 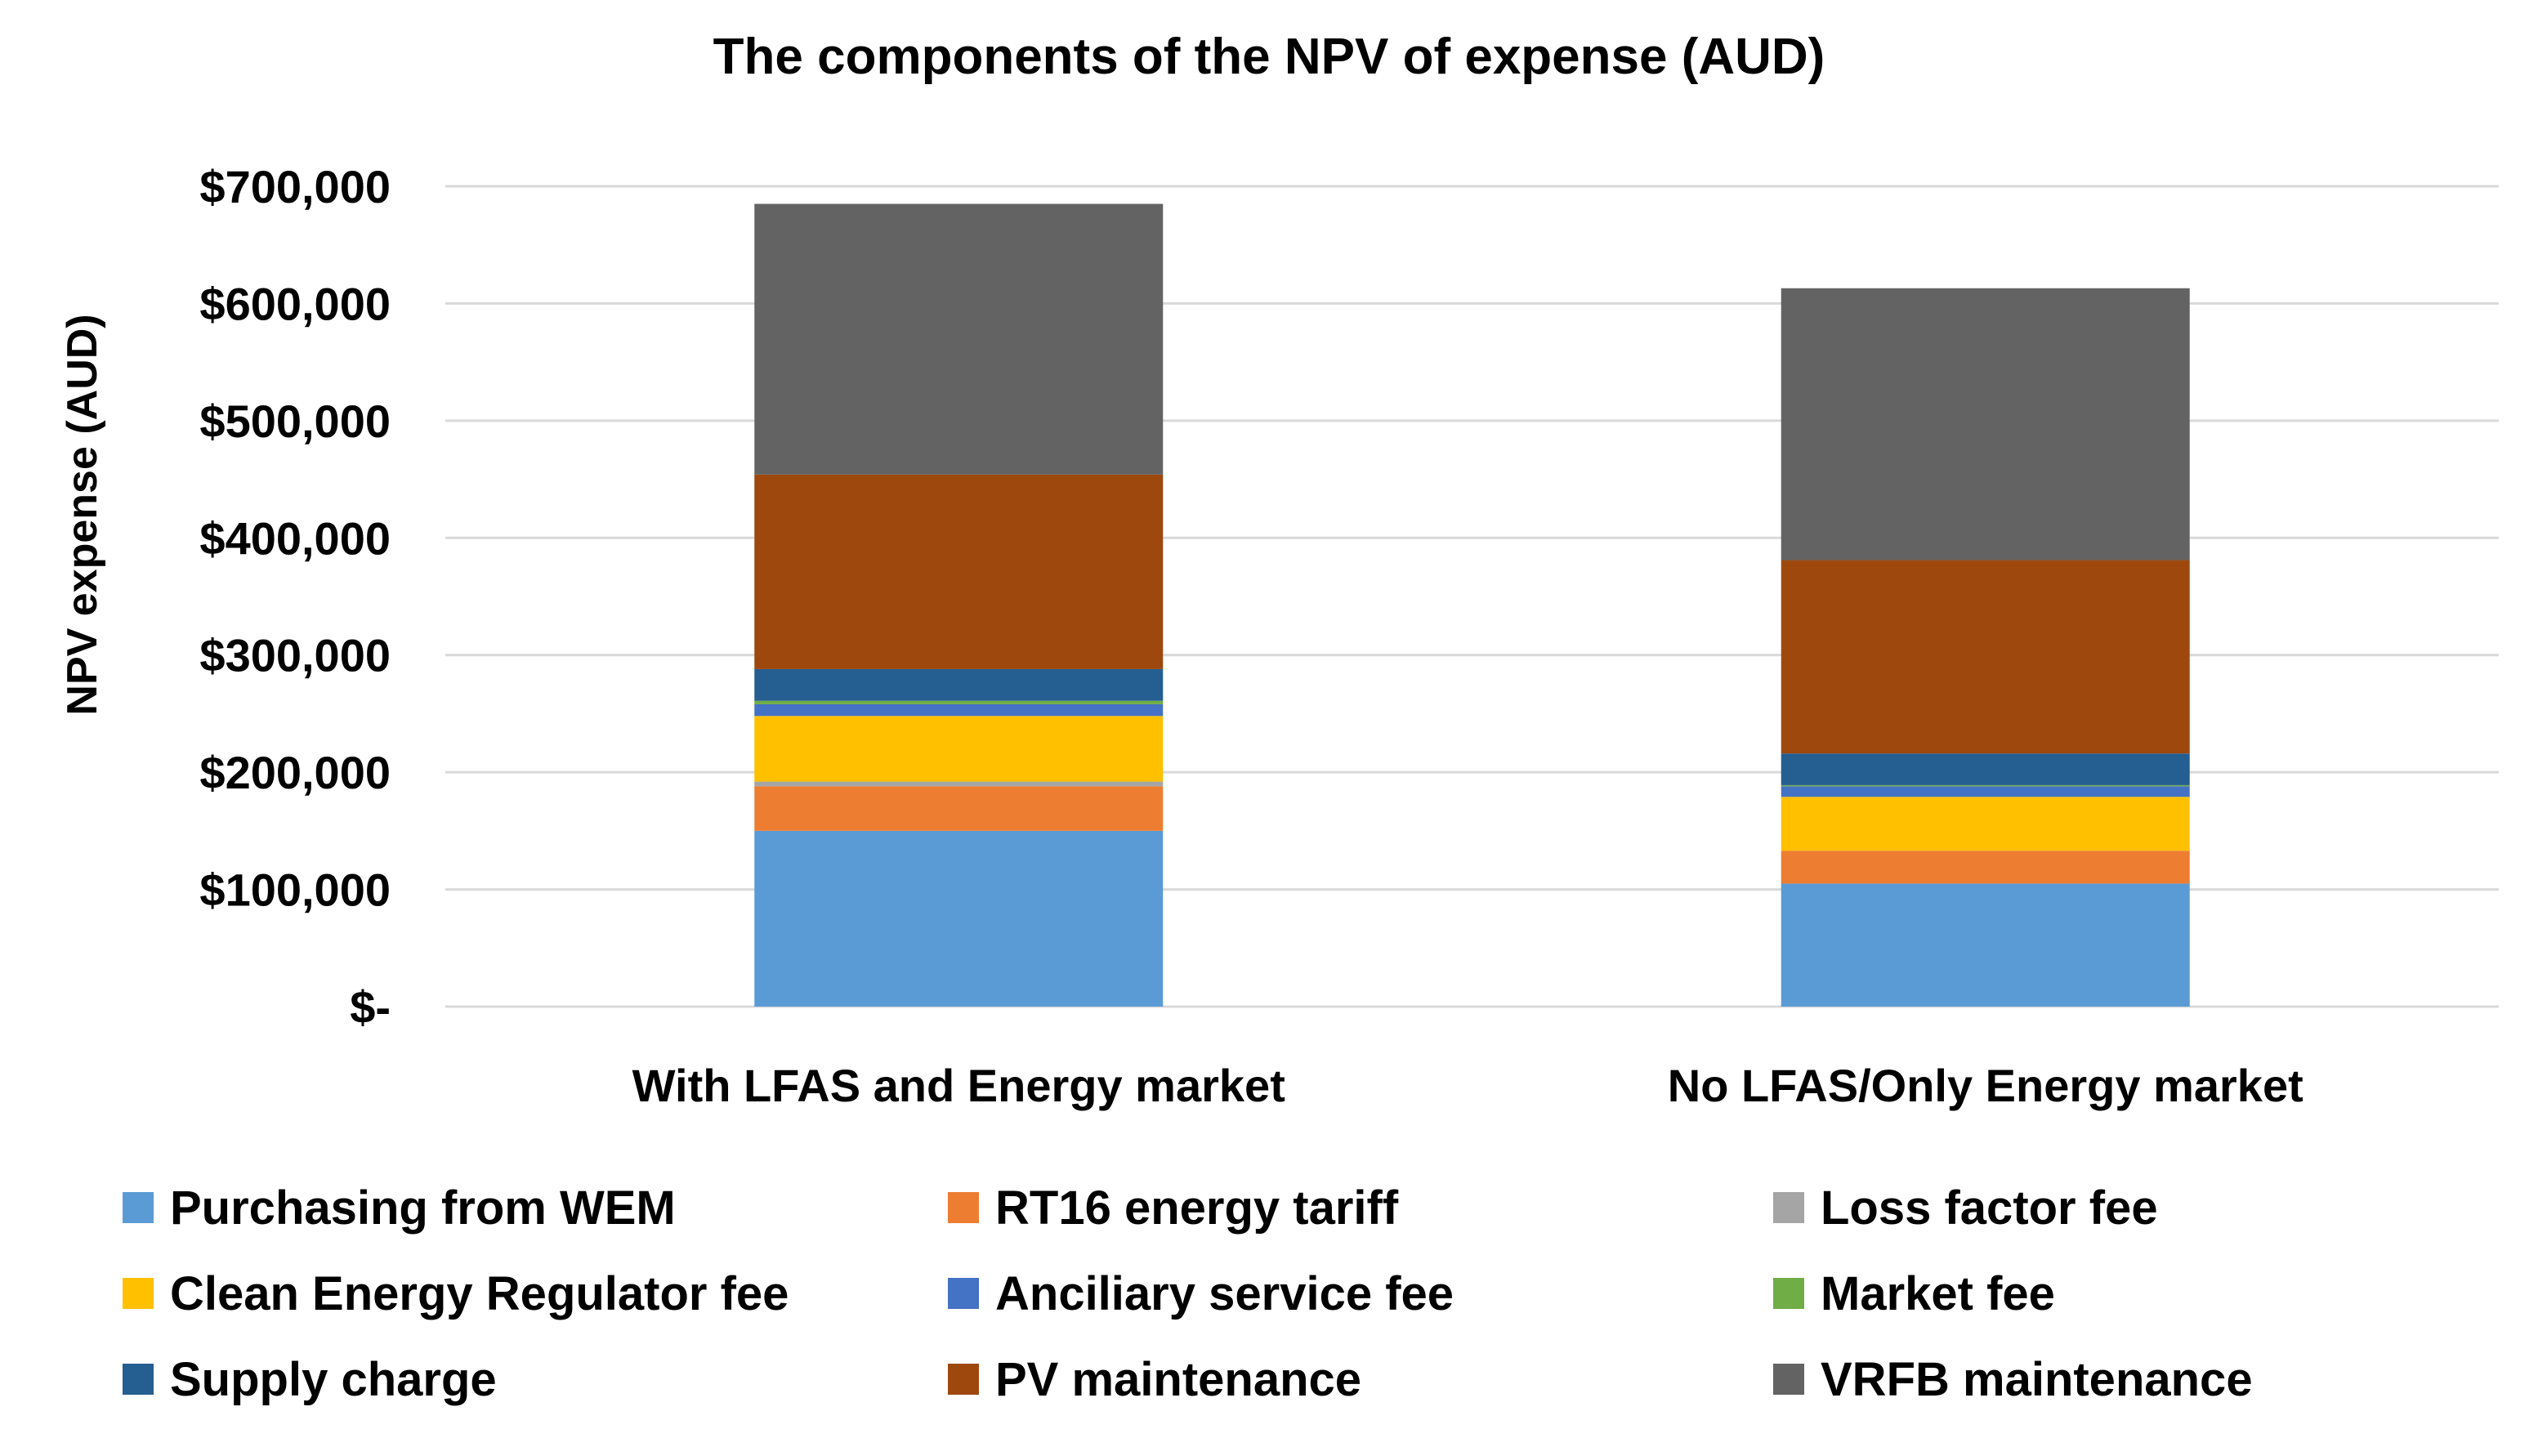 I want to click on y-tick-label: $700,000, so click(x=295, y=186).